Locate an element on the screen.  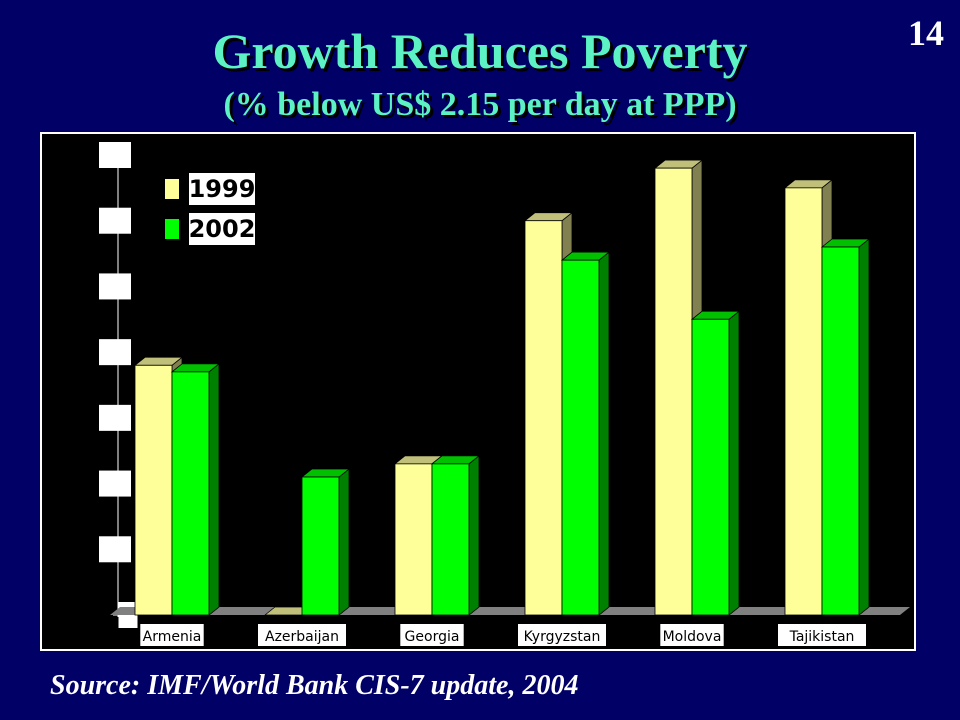
bar-1999-moldova is located at coordinates (678, 387).